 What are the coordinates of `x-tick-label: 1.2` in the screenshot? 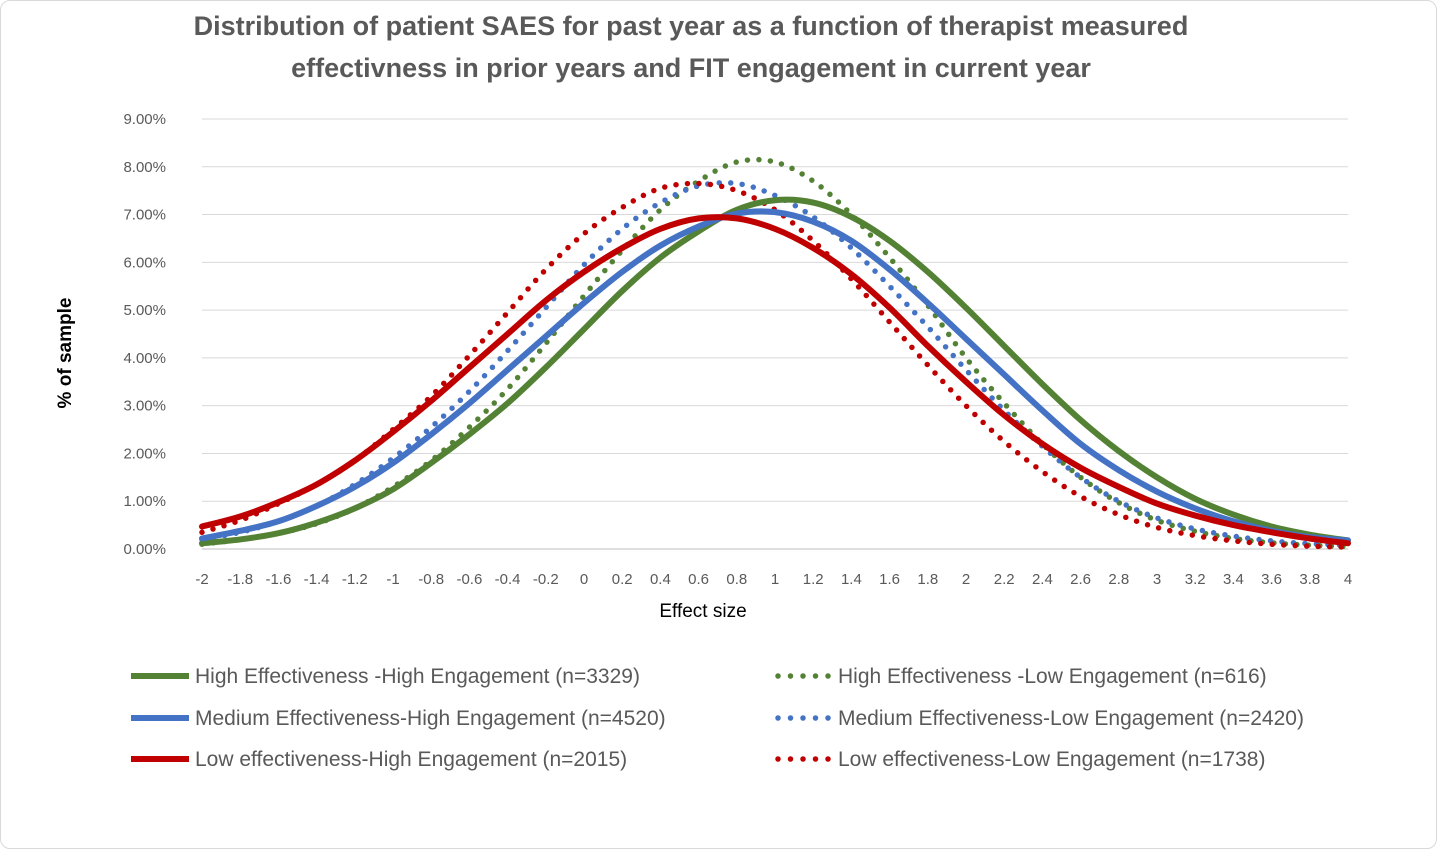 It's located at (813, 579).